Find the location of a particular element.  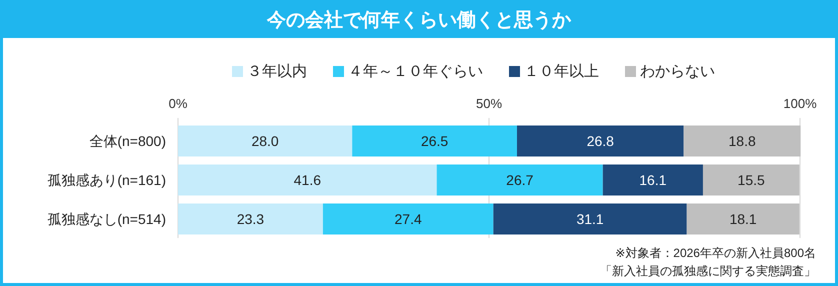

data-label: 31.1 is located at coordinates (590, 219).